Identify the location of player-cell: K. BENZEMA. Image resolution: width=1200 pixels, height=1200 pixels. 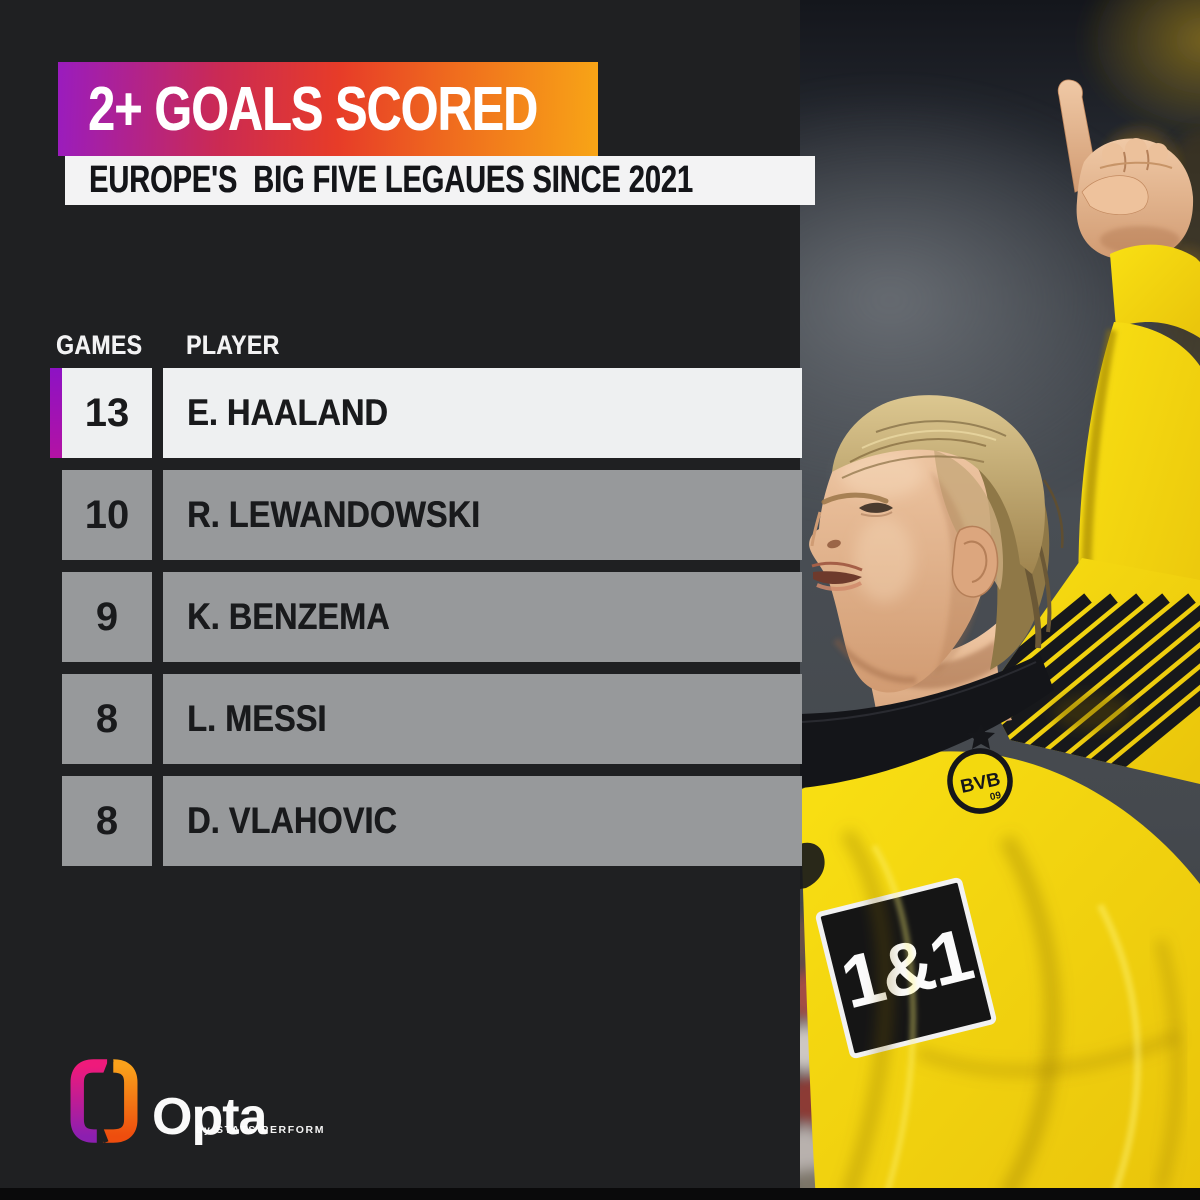
(482, 617).